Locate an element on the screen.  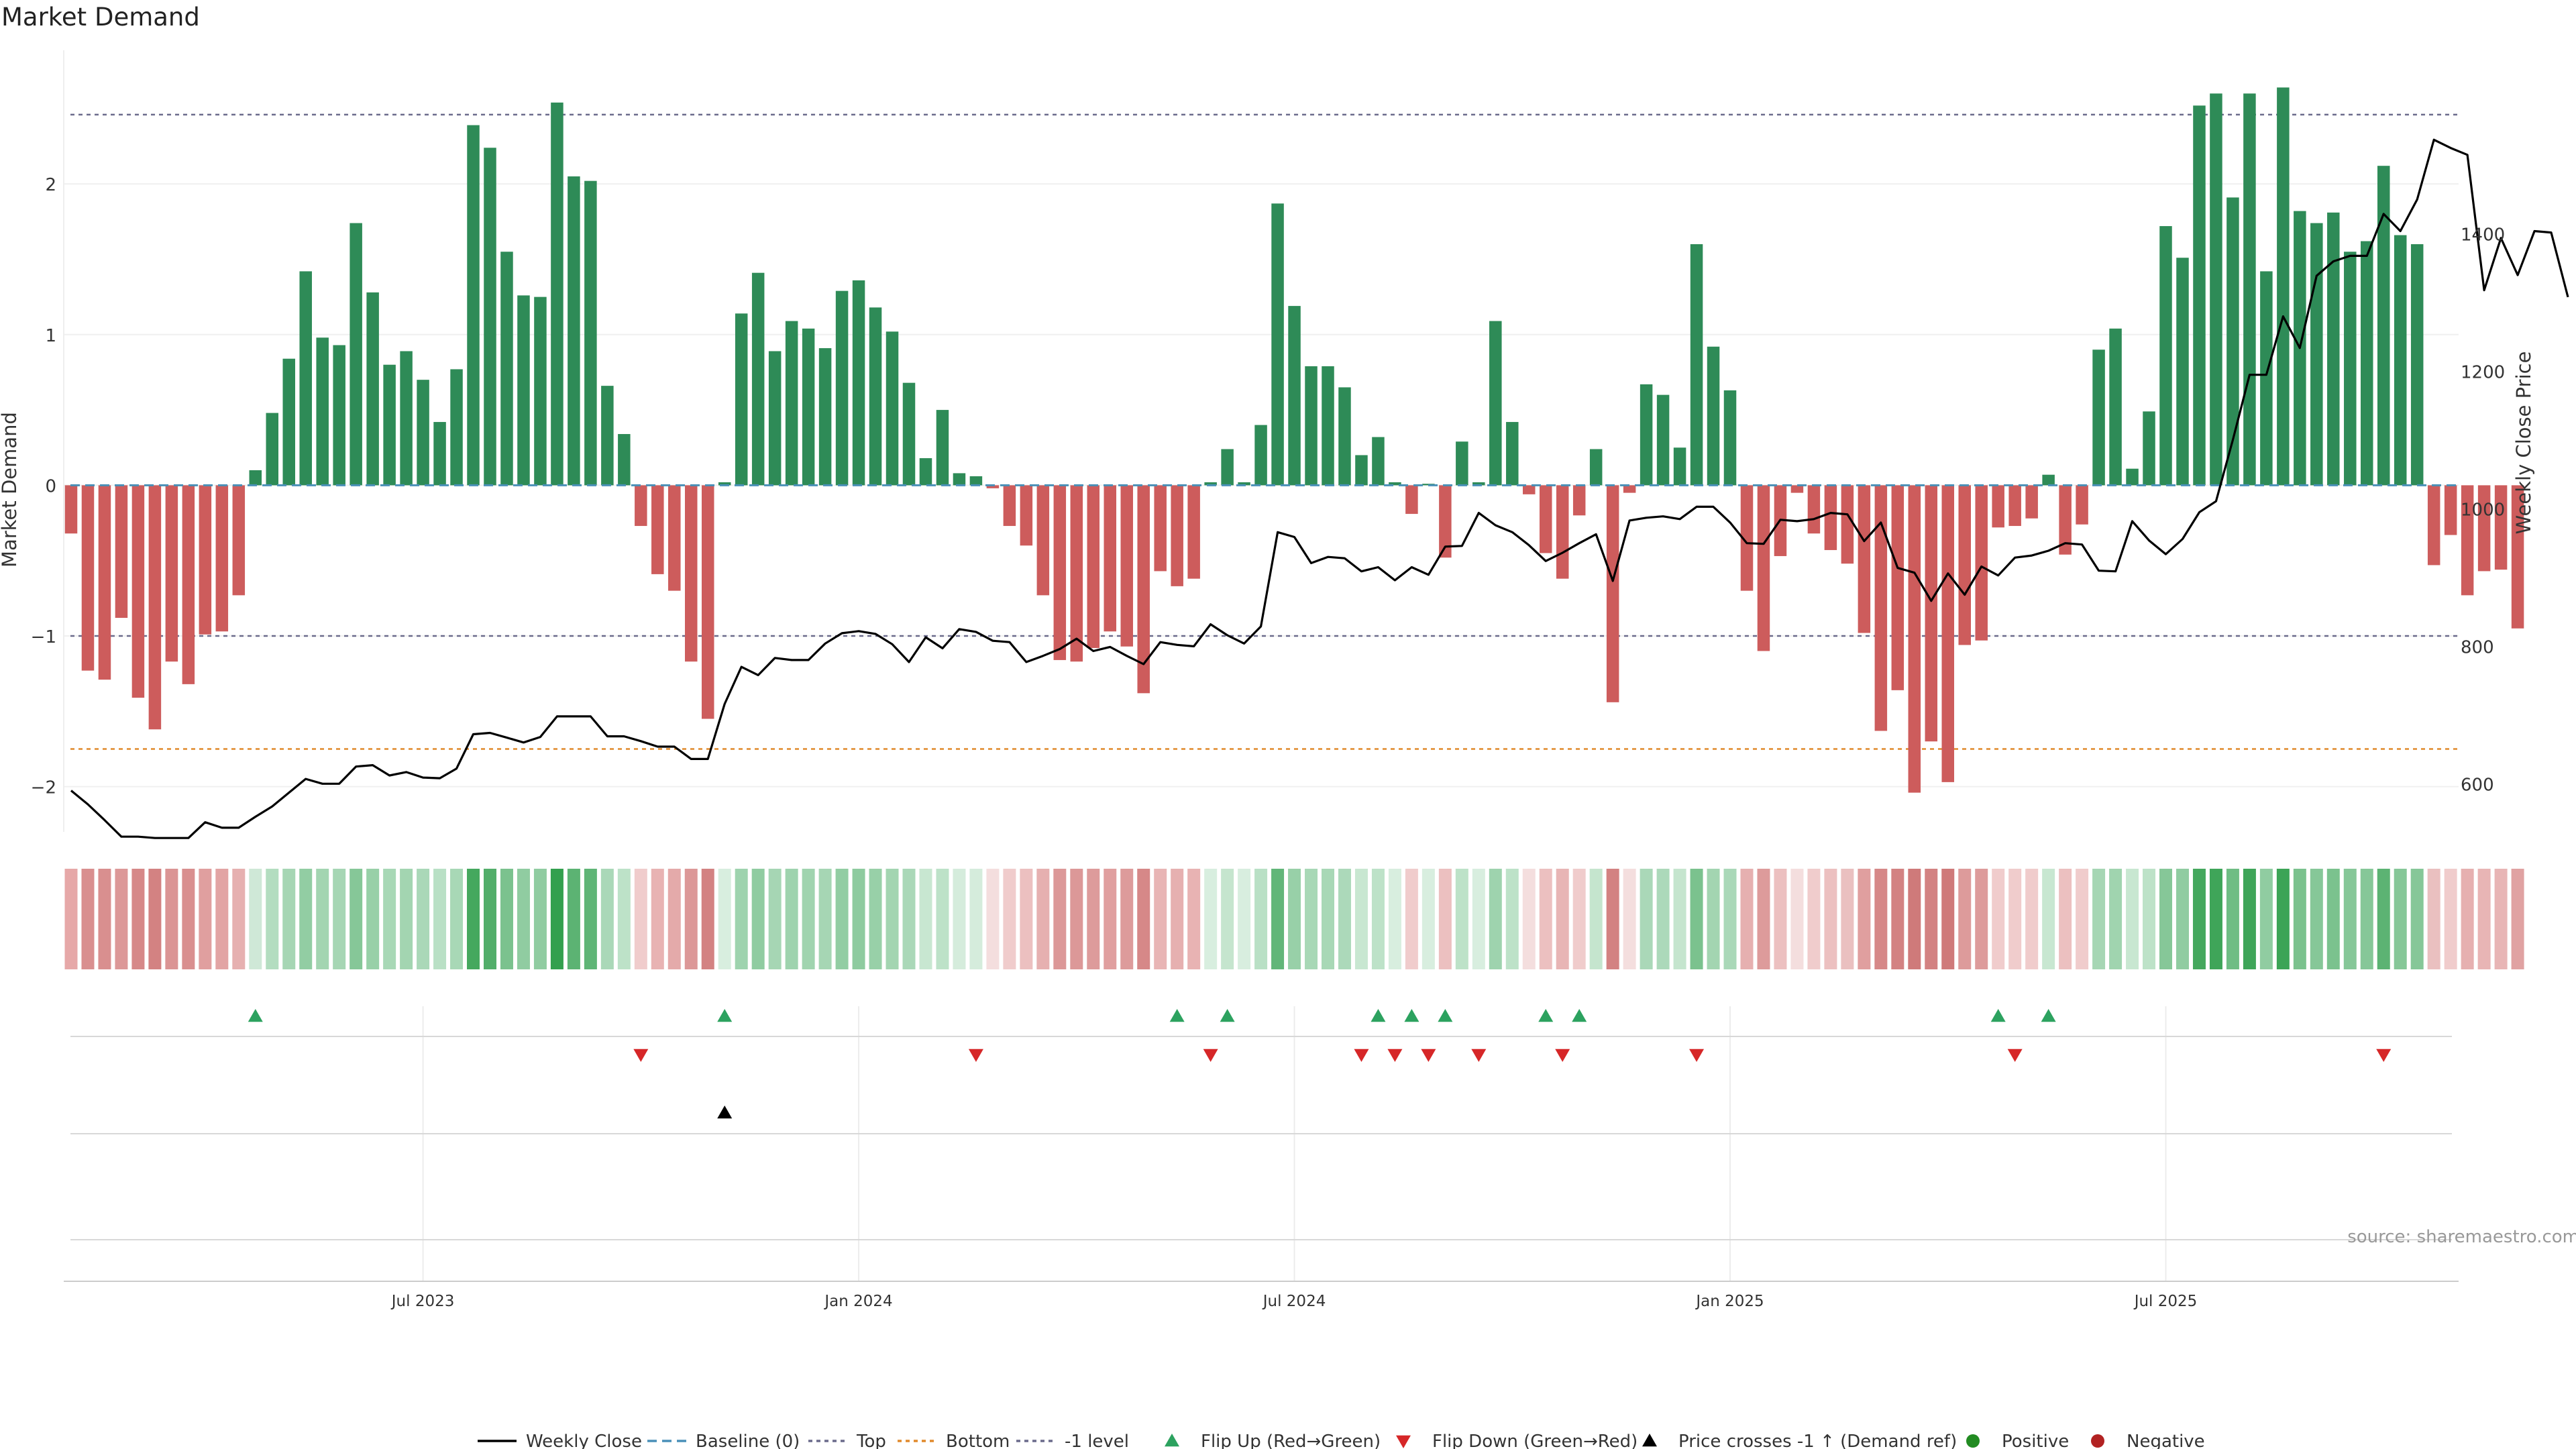
x-tick-label: Jan 2025 is located at coordinates (1729, 1301).